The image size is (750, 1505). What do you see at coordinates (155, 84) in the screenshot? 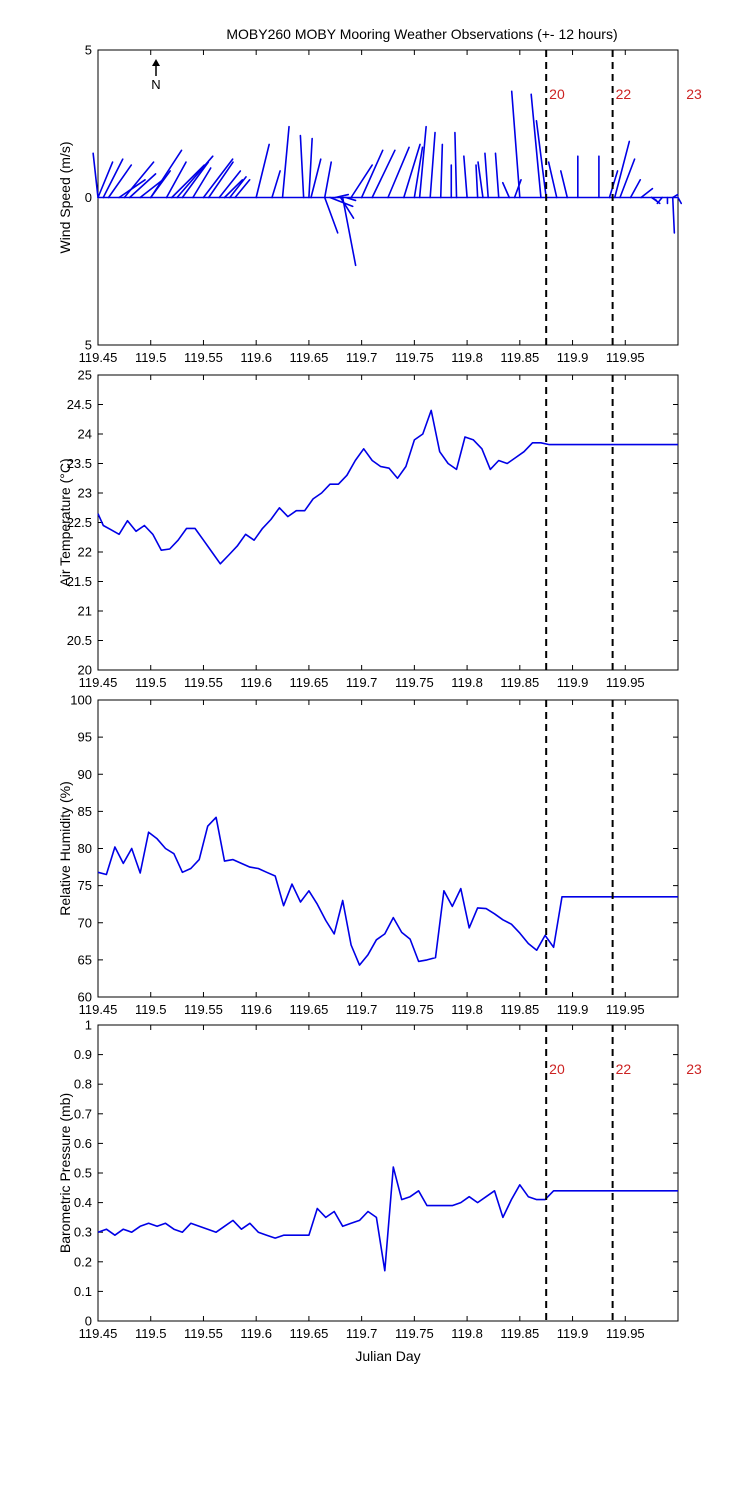
I see `north-label: N` at bounding box center [155, 84].